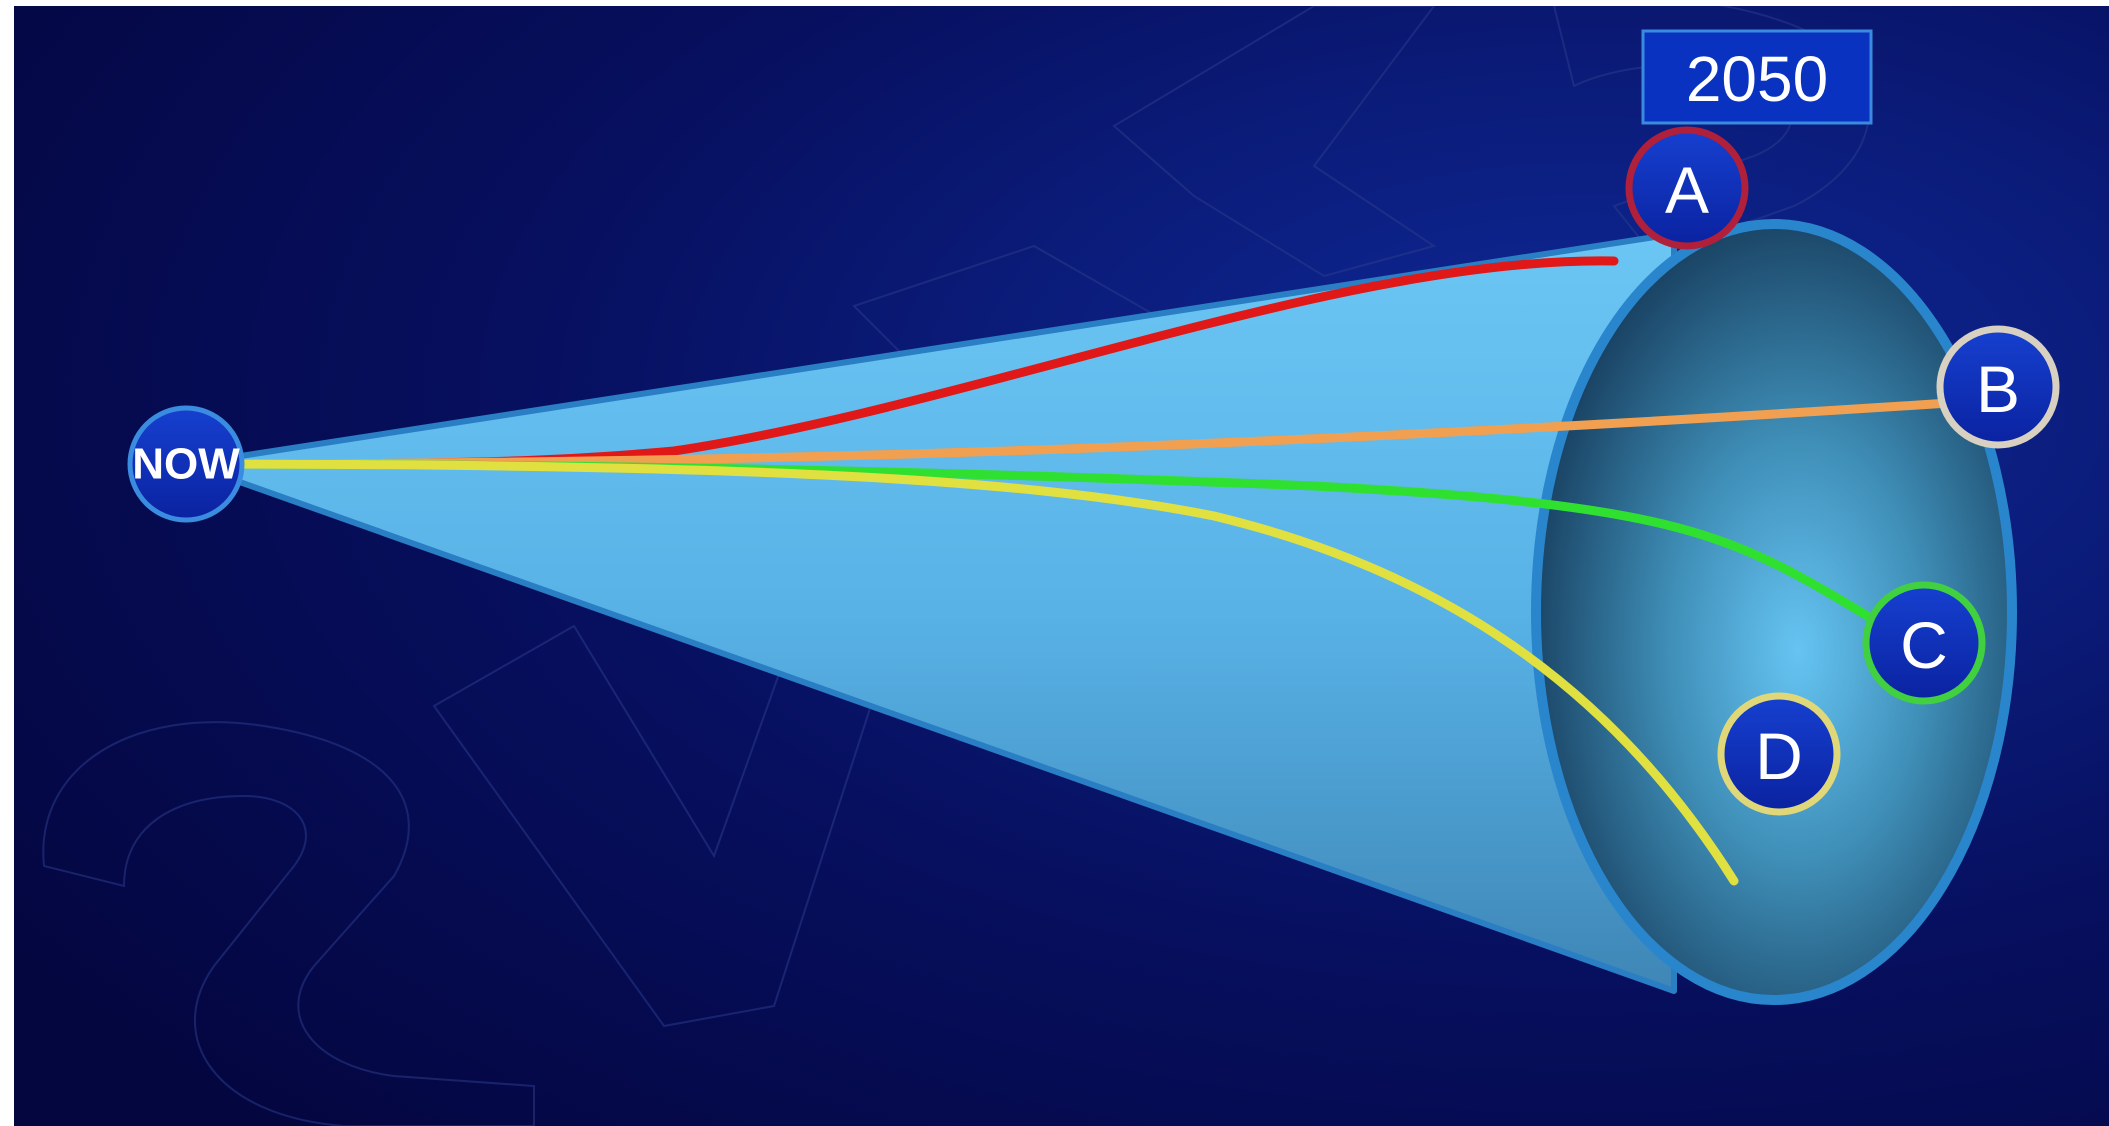 The width and height of the screenshot is (2109, 1126). I want to click on future-node-b-label: B, so click(1998, 389).